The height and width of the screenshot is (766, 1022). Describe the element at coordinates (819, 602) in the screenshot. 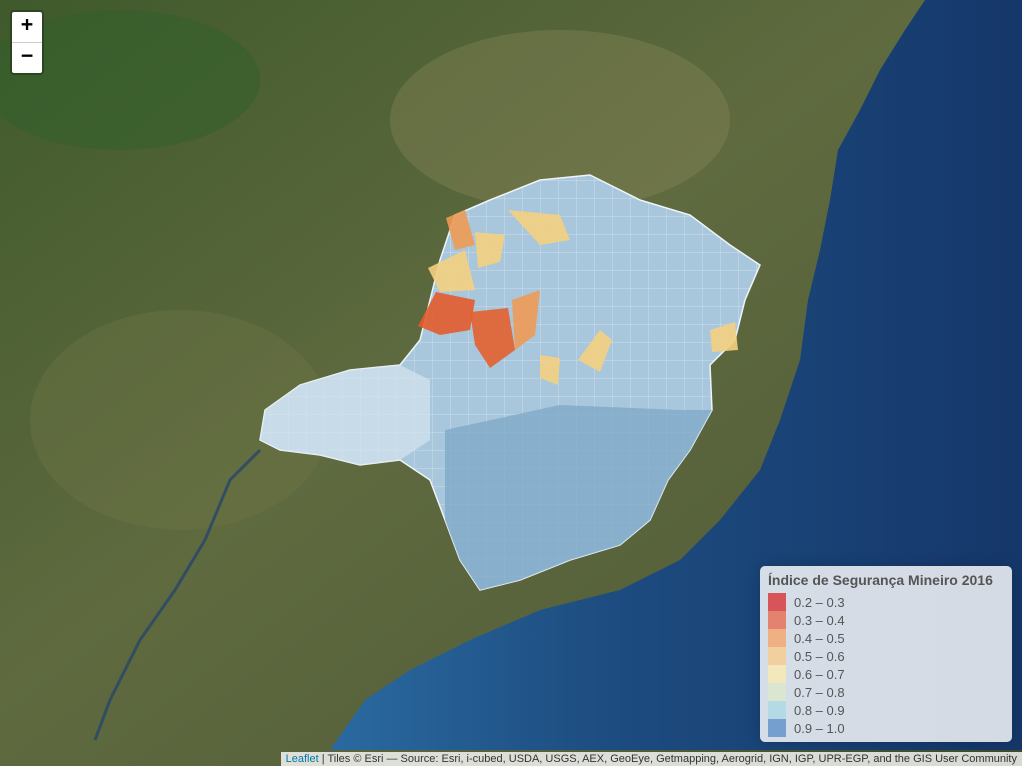

I see `legend-label: 0.2 – 0.3` at that location.